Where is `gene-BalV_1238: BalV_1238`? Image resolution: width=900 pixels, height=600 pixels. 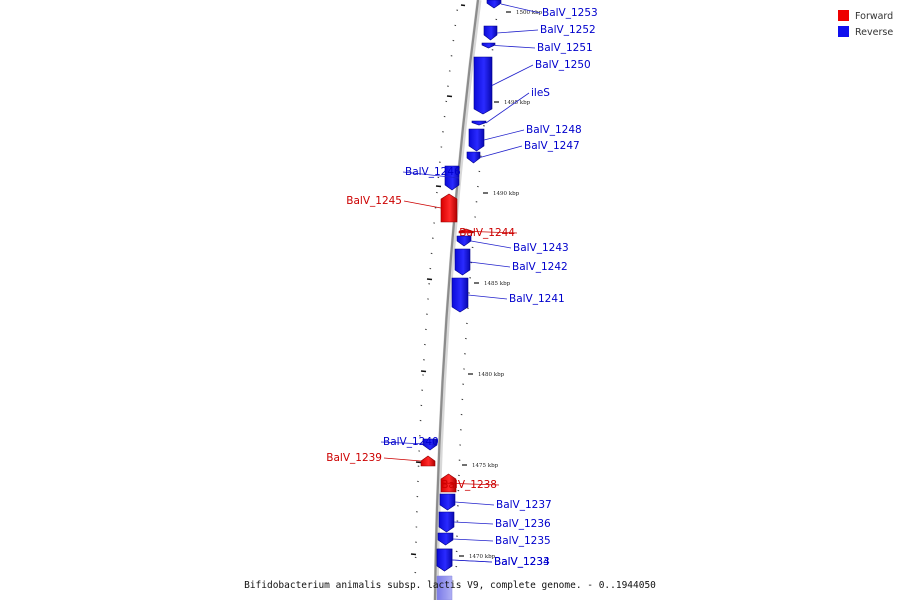
gene-BalV_1238: BalV_1238 is located at coordinates (470, 483).